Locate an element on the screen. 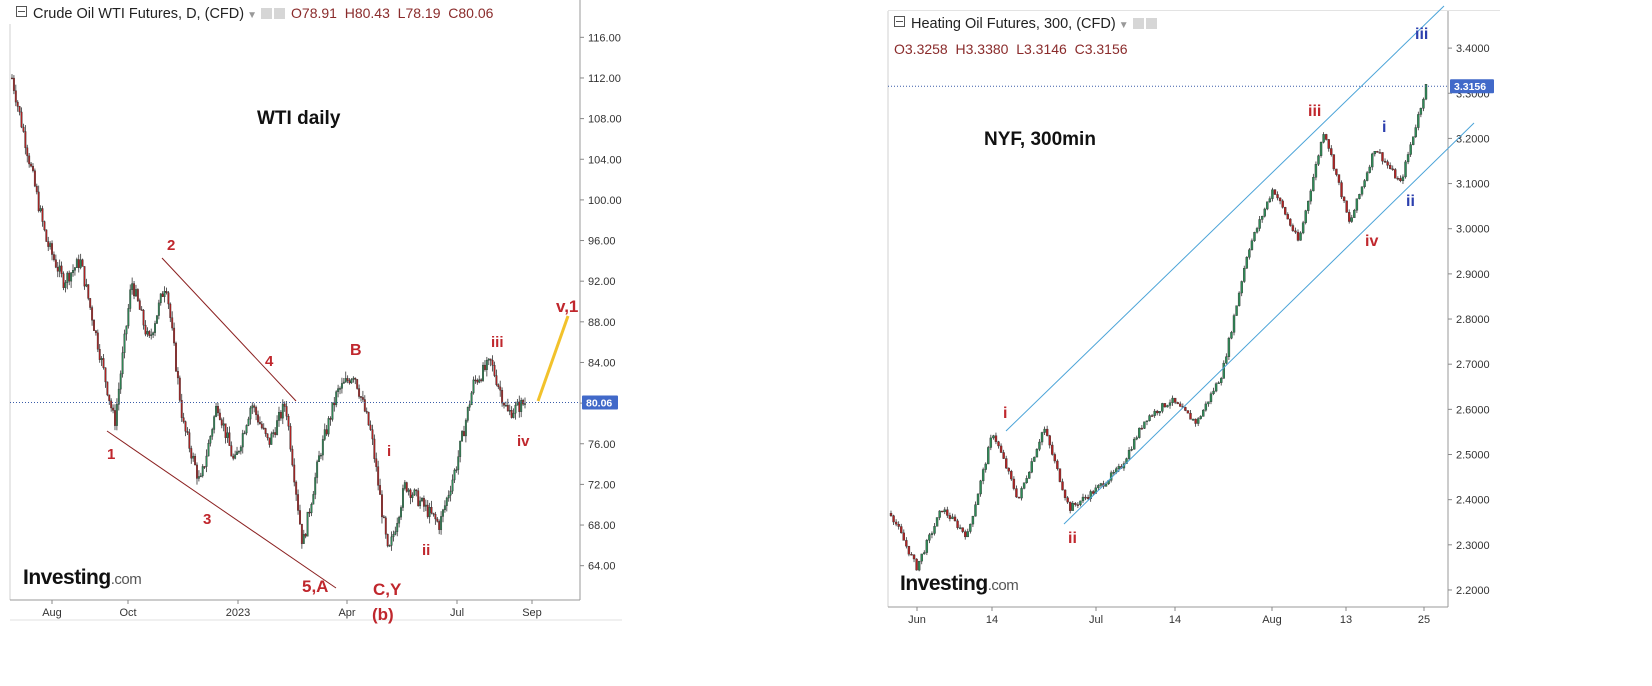 The image size is (1652, 686). y-tick-label: 2.8000 is located at coordinates (1473, 320).